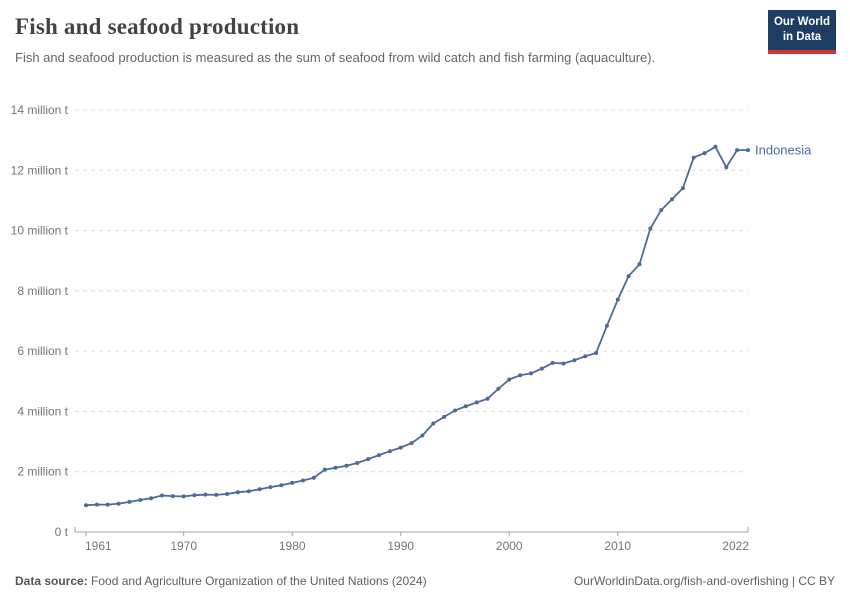 This screenshot has width=850, height=600. I want to click on x-tick-label: 1961, so click(98, 546).